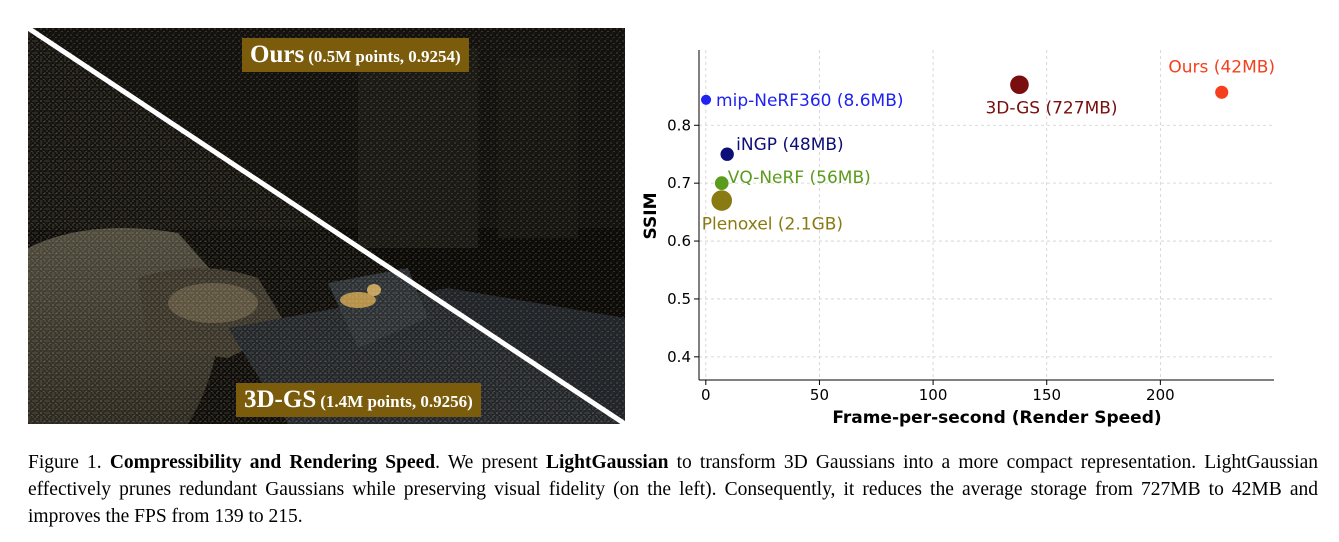 Image resolution: width=1339 pixels, height=542 pixels. What do you see at coordinates (1160, 395) in the screenshot?
I see `x-tick-label: 200` at bounding box center [1160, 395].